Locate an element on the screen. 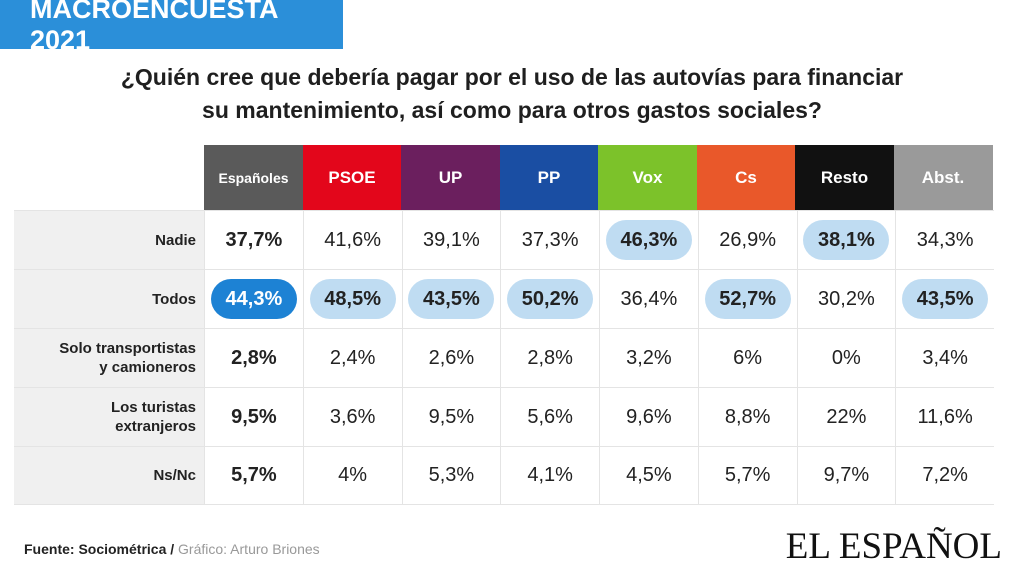 The image size is (1024, 576). row-label: Ns/Nc is located at coordinates (109, 475).